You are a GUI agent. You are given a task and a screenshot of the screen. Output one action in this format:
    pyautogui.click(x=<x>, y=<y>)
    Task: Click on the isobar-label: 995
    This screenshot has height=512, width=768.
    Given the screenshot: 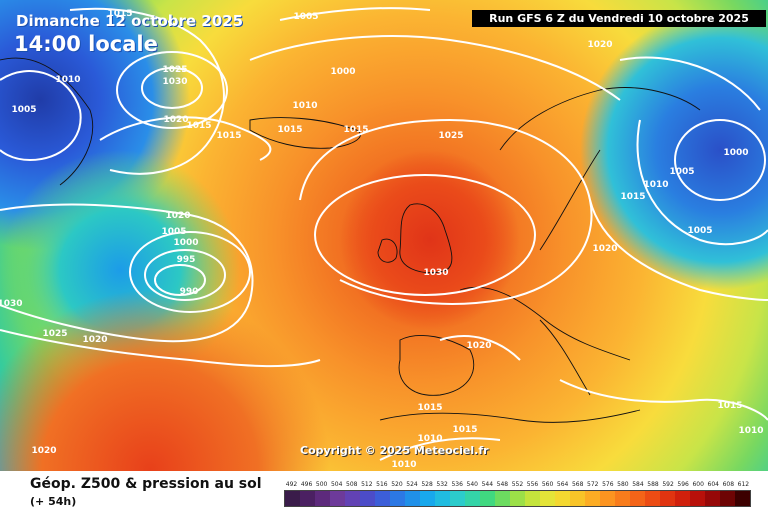 What is the action you would take?
    pyautogui.click(x=186, y=260)
    